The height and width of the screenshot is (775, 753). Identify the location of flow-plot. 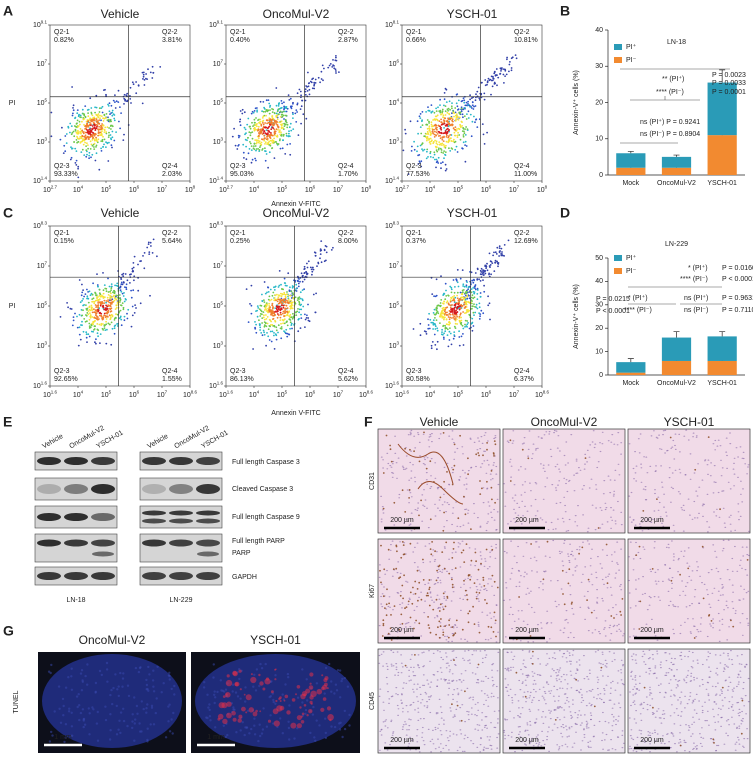
(120, 103).